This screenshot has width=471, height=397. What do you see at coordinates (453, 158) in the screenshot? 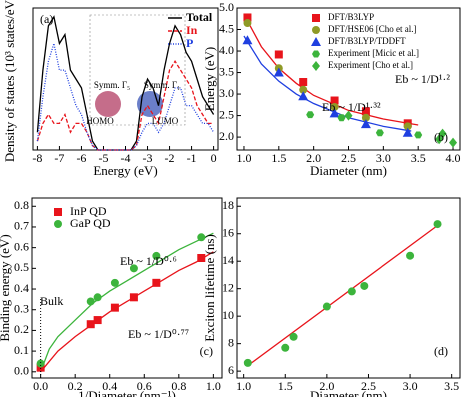
I see `x-tick-label: 4.0` at bounding box center [453, 158].